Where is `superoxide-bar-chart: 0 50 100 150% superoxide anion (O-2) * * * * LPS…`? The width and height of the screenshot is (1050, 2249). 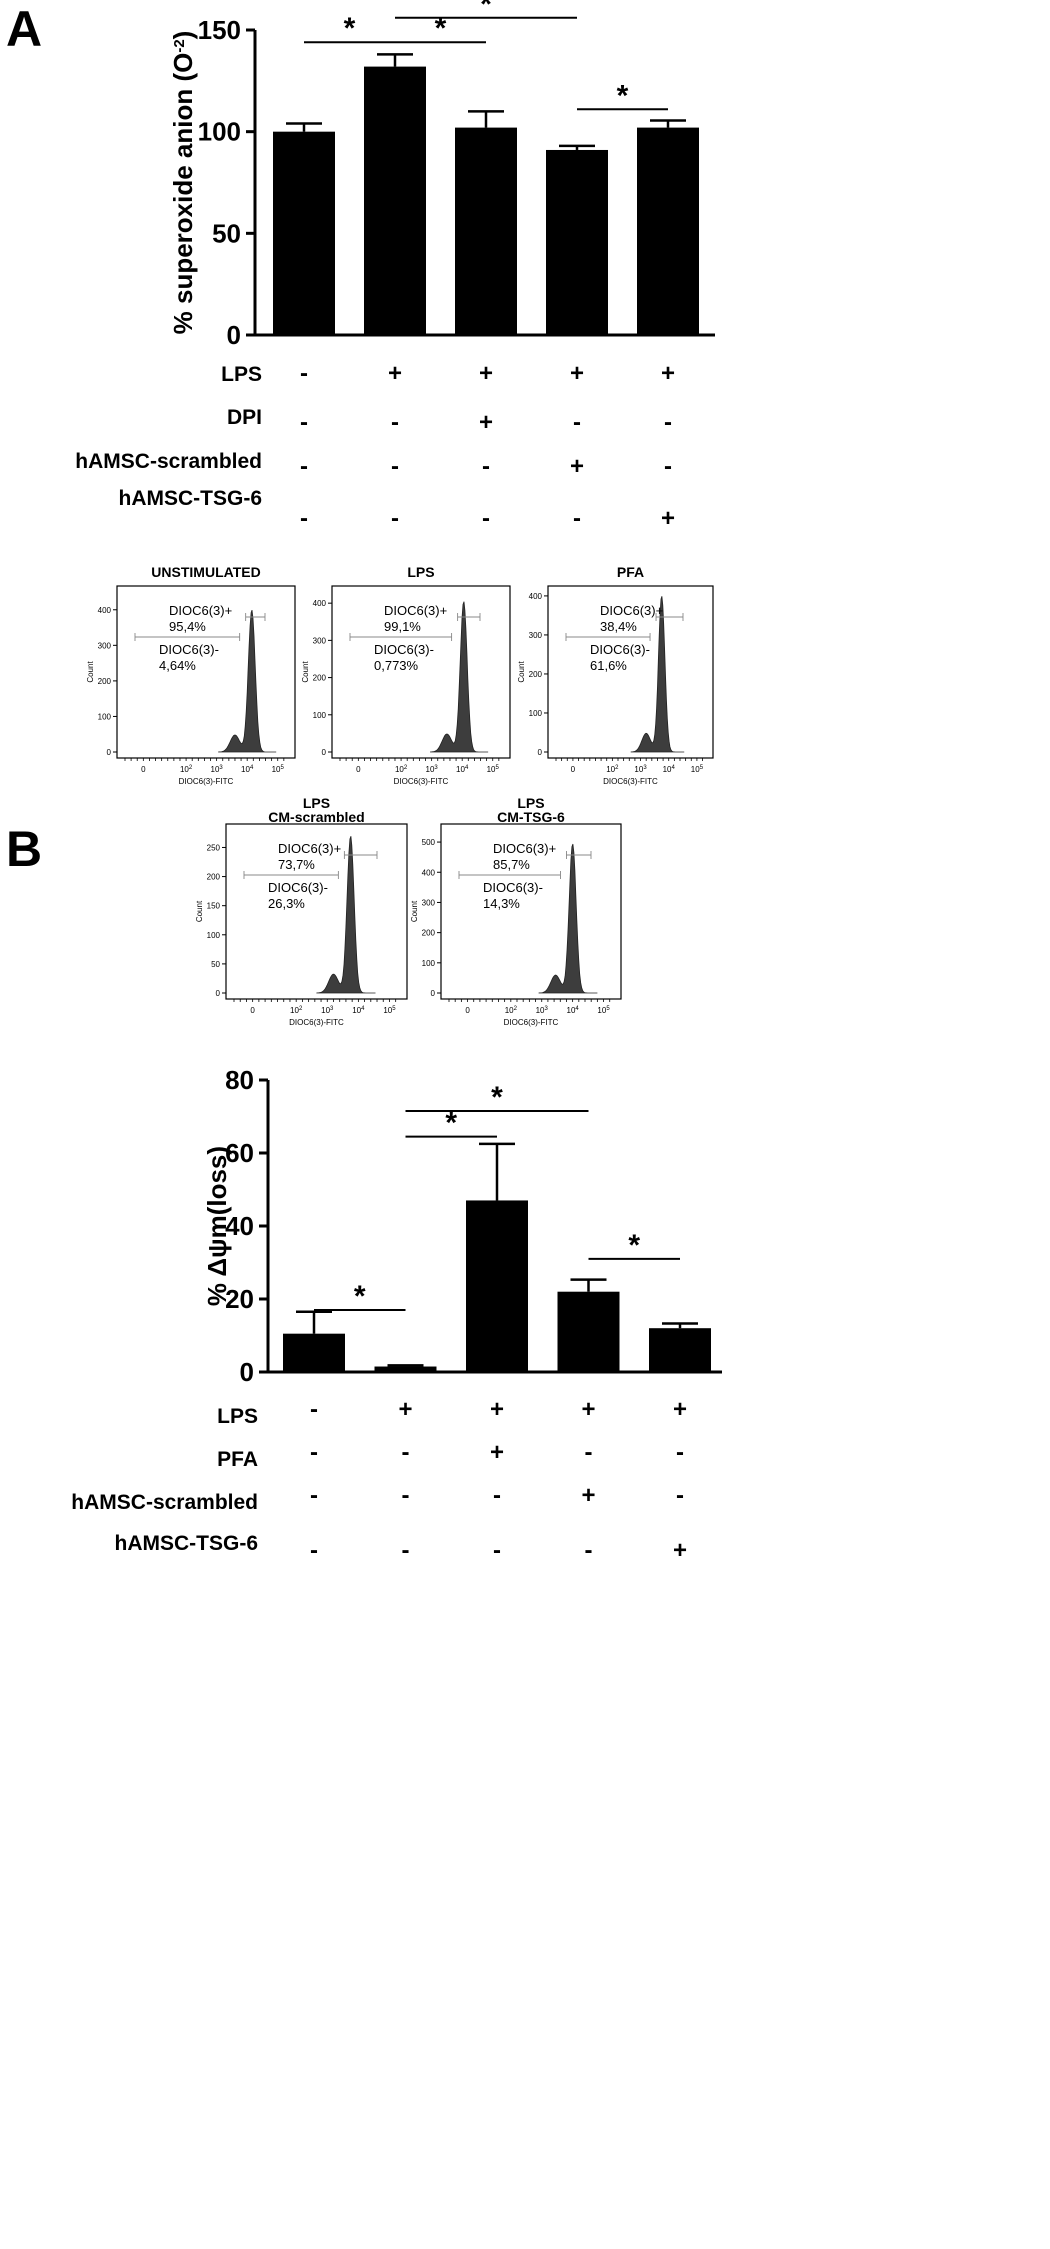
superoxide-bar-chart: 0 50 100 150% superoxide anion (O-2) * * * * LPS… is located at coordinates (395, 266).